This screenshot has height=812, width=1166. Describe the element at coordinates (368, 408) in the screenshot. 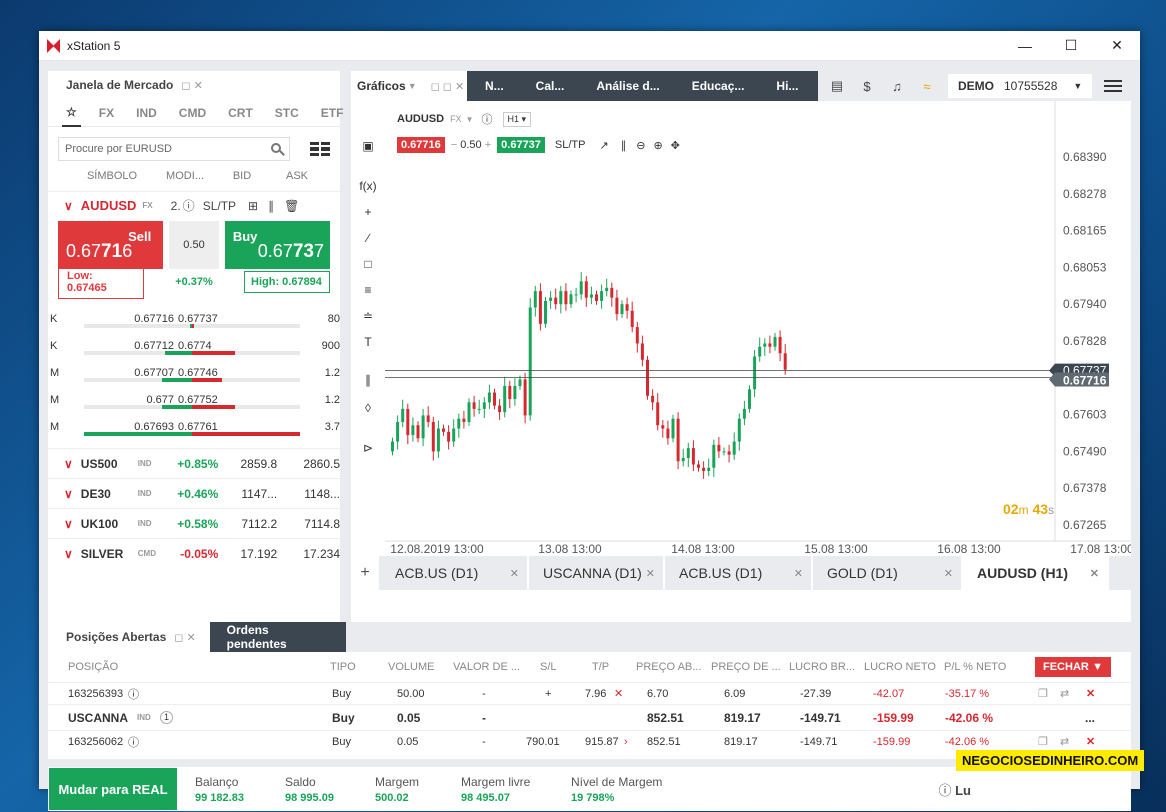

I see `layers-icon: ◊` at that location.